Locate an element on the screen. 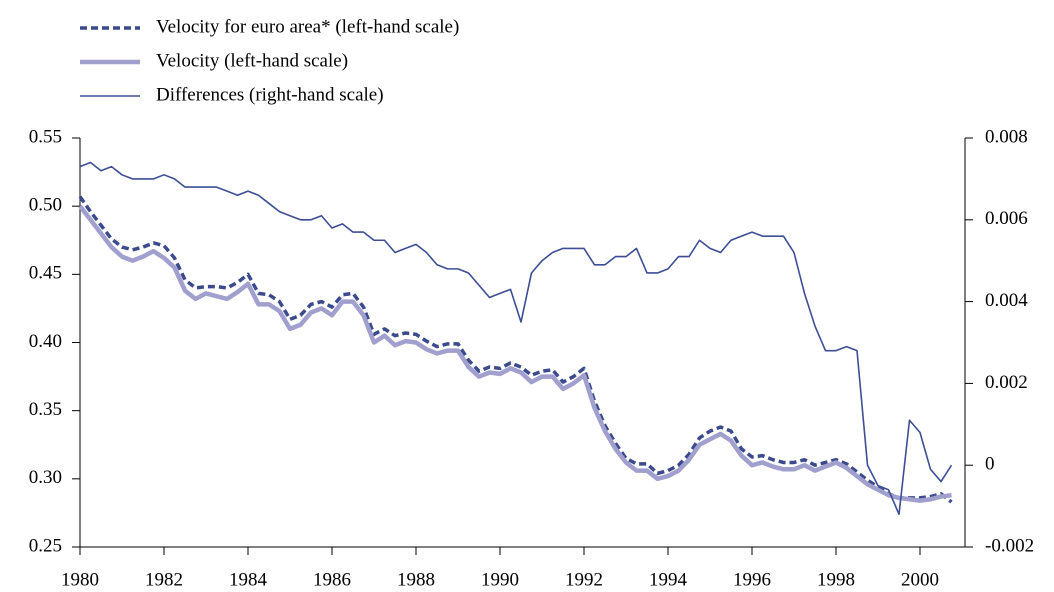  legend-label: Velocity (left-hand scale) is located at coordinates (252, 60).